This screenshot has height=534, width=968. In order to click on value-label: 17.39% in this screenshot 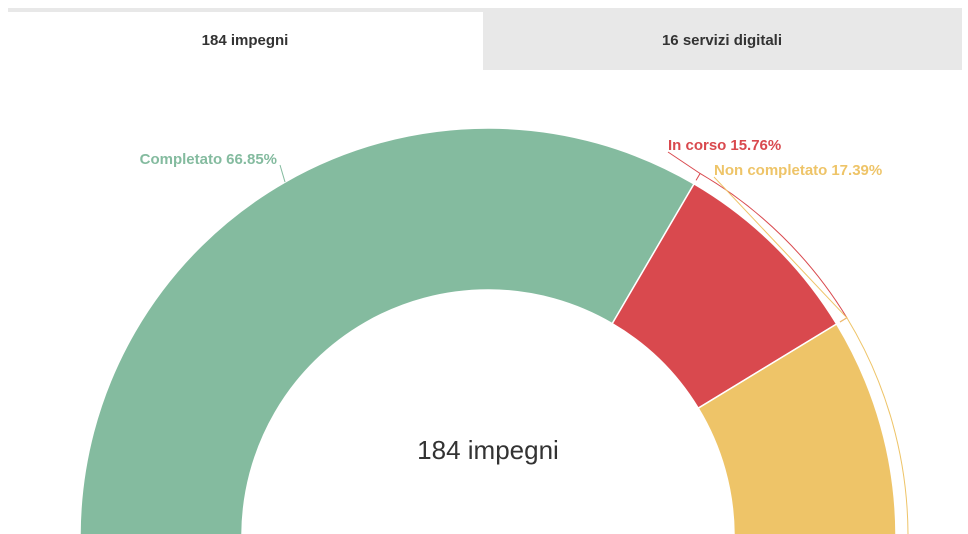, I will do `click(856, 170)`.